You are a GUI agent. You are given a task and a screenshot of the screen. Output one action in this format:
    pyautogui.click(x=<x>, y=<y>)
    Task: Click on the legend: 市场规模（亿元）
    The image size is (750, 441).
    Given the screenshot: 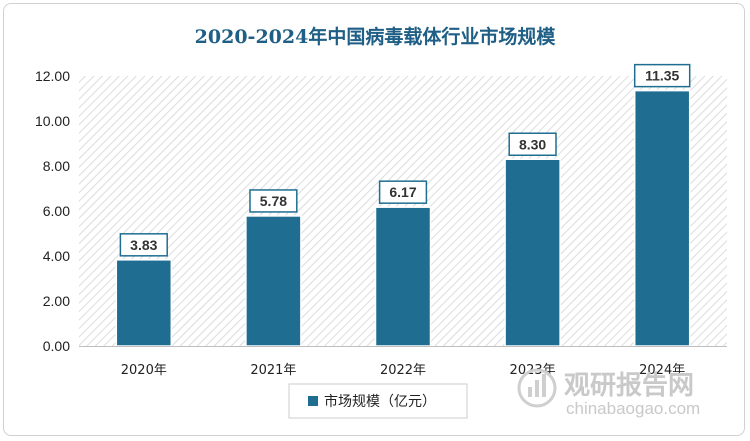 What is the action you would take?
    pyautogui.click(x=378, y=401)
    